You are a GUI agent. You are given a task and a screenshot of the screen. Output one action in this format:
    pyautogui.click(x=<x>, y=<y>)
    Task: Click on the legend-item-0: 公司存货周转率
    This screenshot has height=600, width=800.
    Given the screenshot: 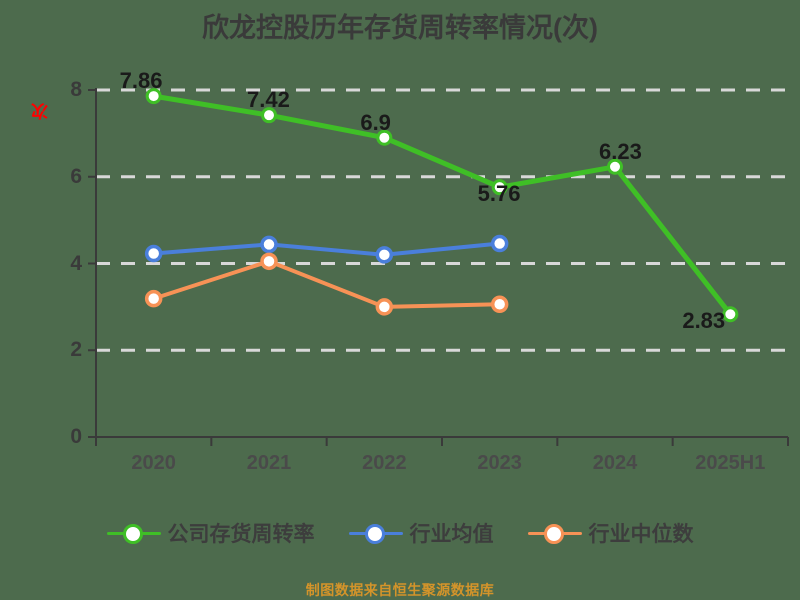 What is the action you would take?
    pyautogui.click(x=210, y=533)
    